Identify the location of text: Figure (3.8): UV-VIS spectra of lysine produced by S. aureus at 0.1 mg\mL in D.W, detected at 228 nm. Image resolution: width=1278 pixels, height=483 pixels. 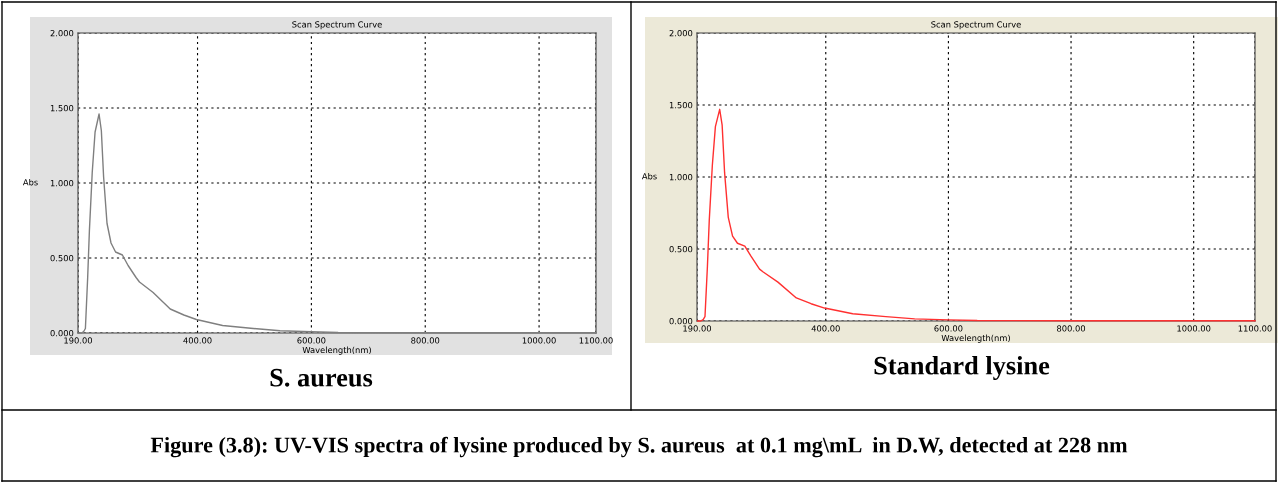
(639, 447).